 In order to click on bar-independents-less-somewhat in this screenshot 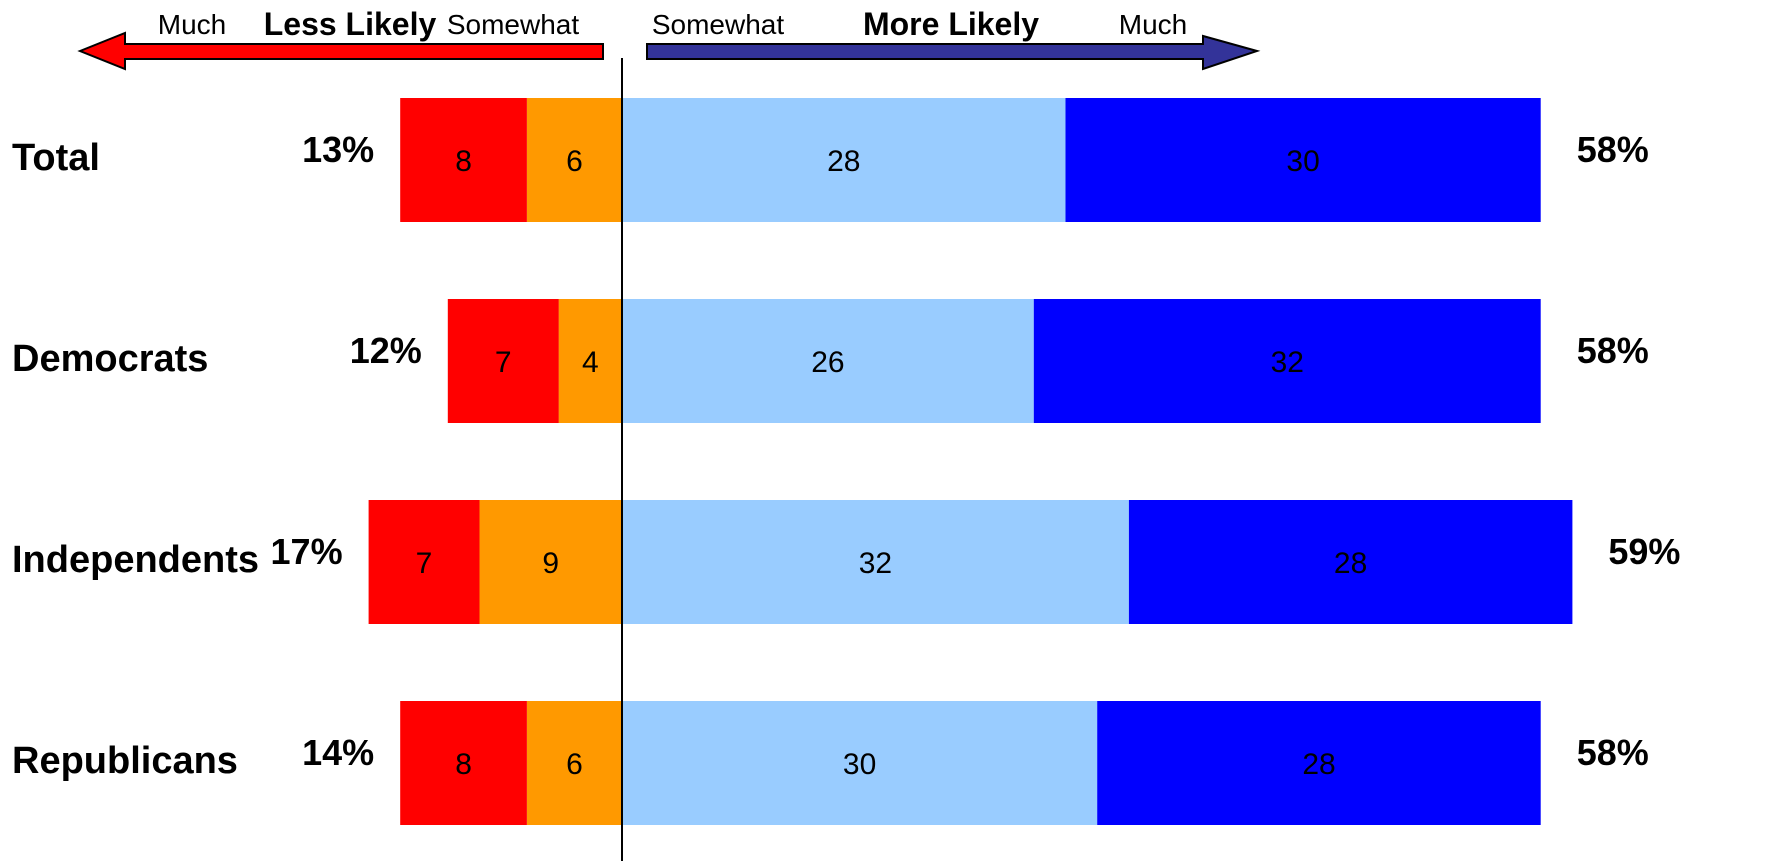, I will do `click(550, 562)`.